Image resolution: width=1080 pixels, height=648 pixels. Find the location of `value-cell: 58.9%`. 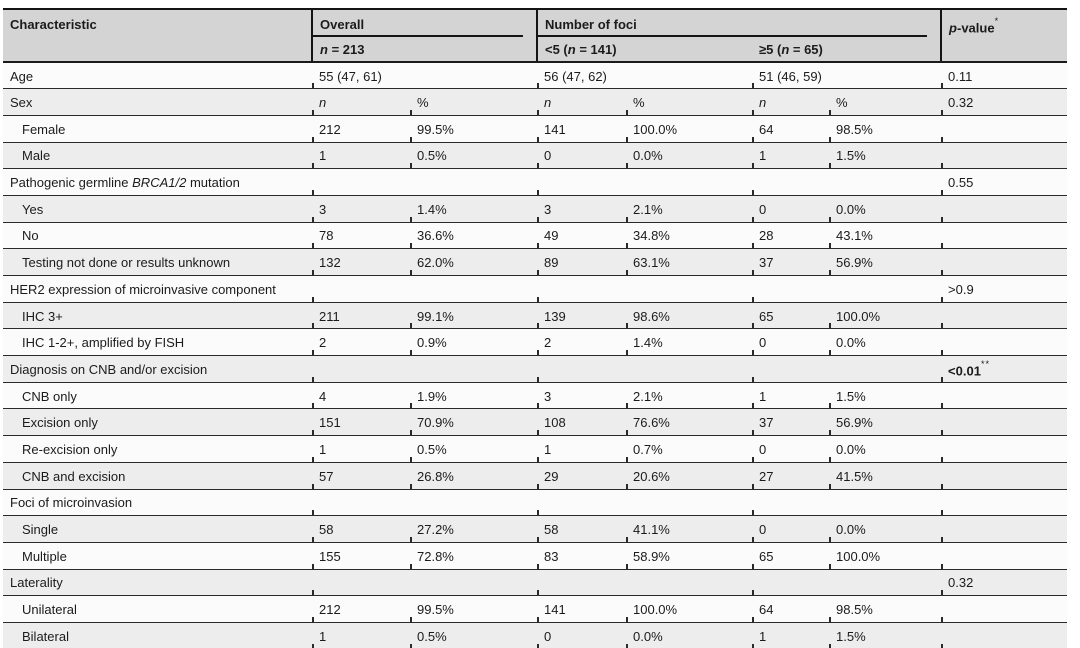

value-cell: 58.9% is located at coordinates (689, 556).